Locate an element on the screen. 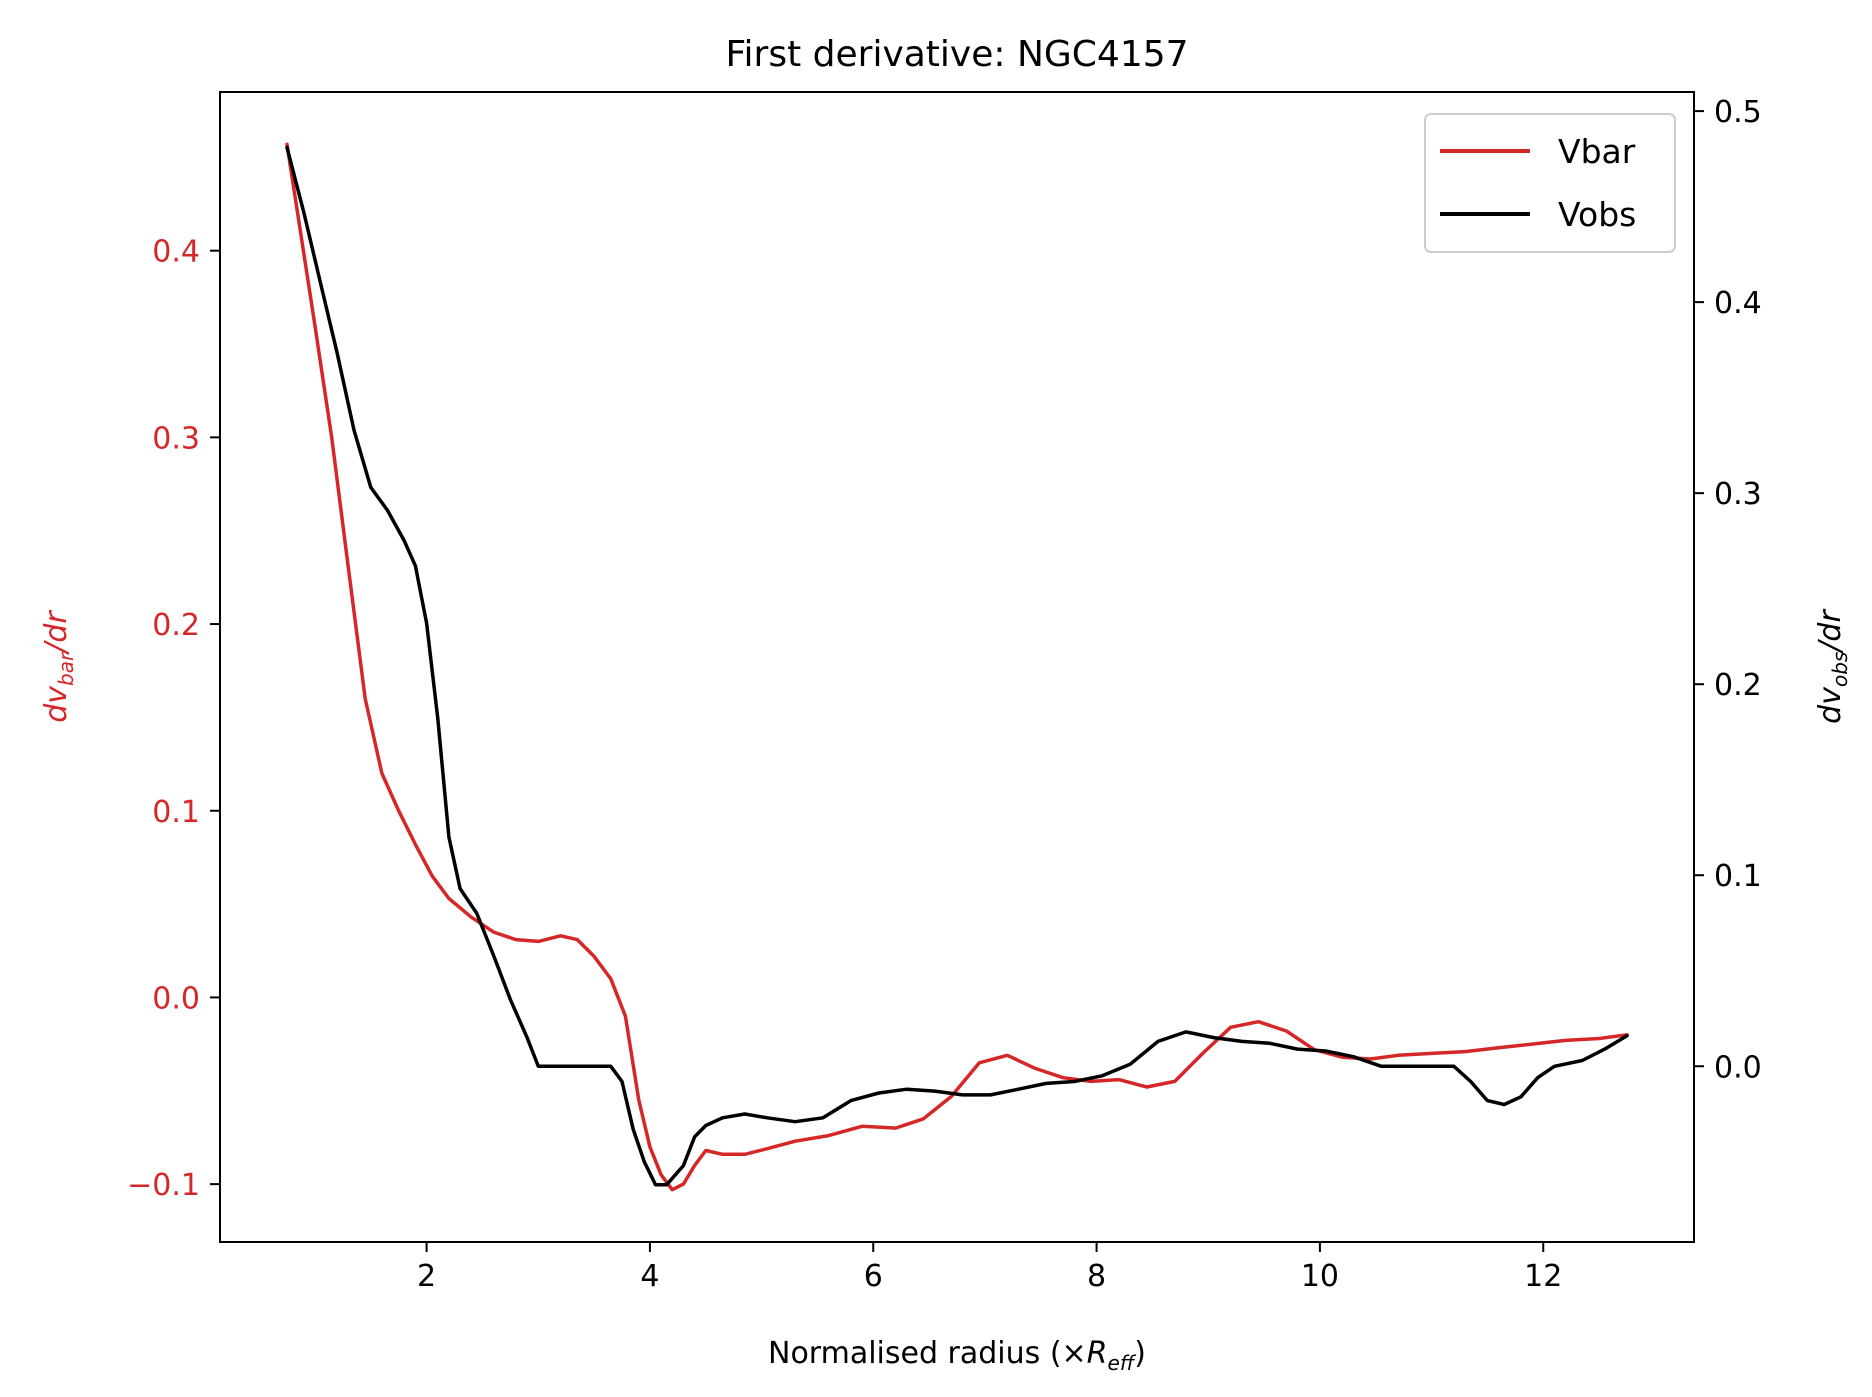 The width and height of the screenshot is (1872, 1397). legend: Vbar Vobs is located at coordinates (1550, 183).